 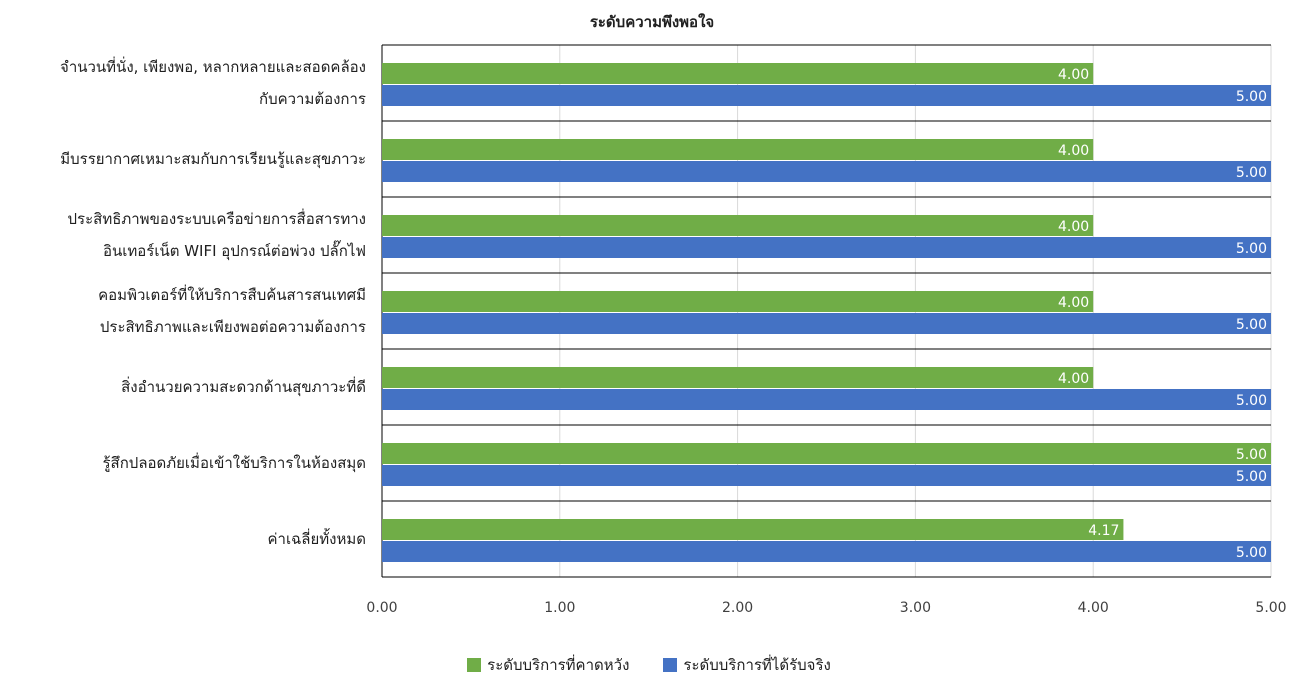 I want to click on x-tick-label-2: 2.00, so click(x=738, y=608).